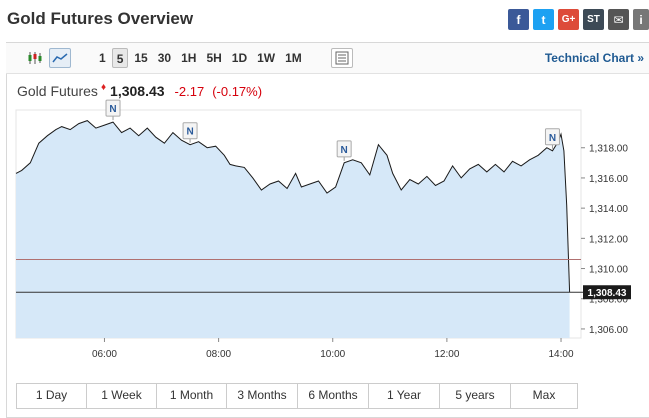 This screenshot has width=649, height=418. What do you see at coordinates (594, 58) in the screenshot?
I see `technical-chart-link: Technical Chart »` at bounding box center [594, 58].